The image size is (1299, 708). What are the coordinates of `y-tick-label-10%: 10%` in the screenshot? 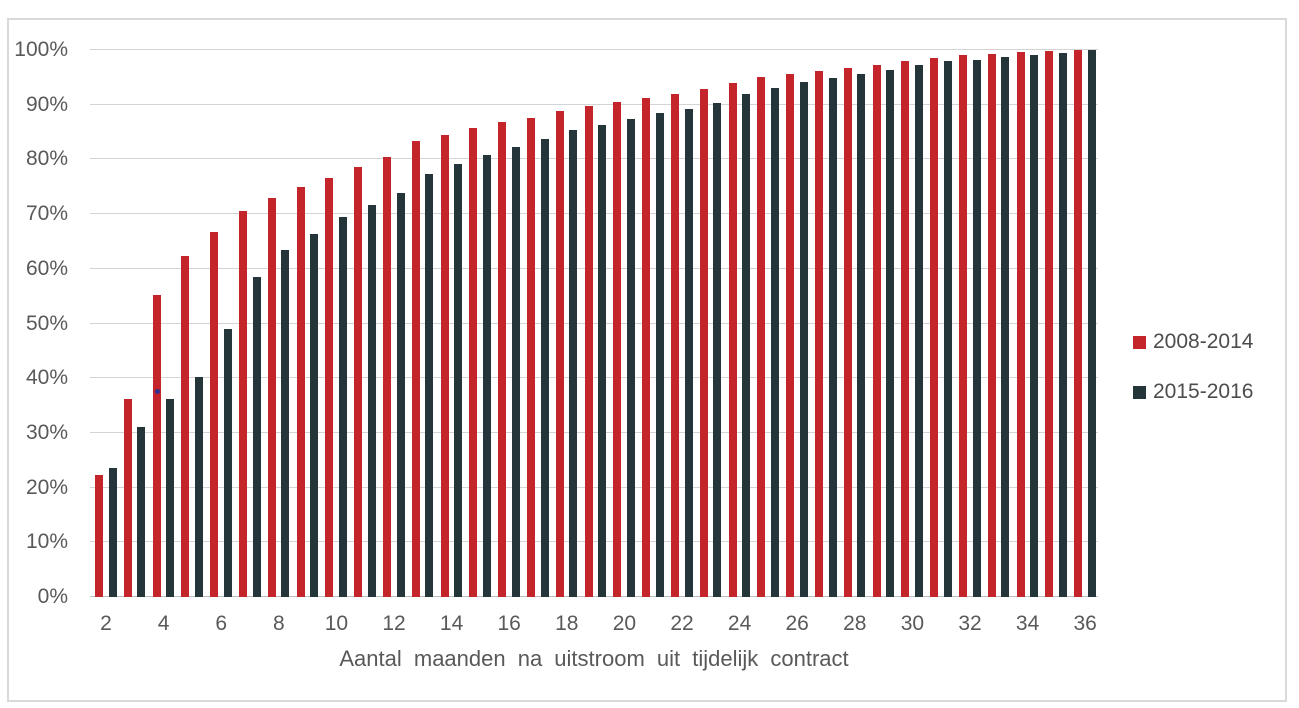 It's located at (46, 542).